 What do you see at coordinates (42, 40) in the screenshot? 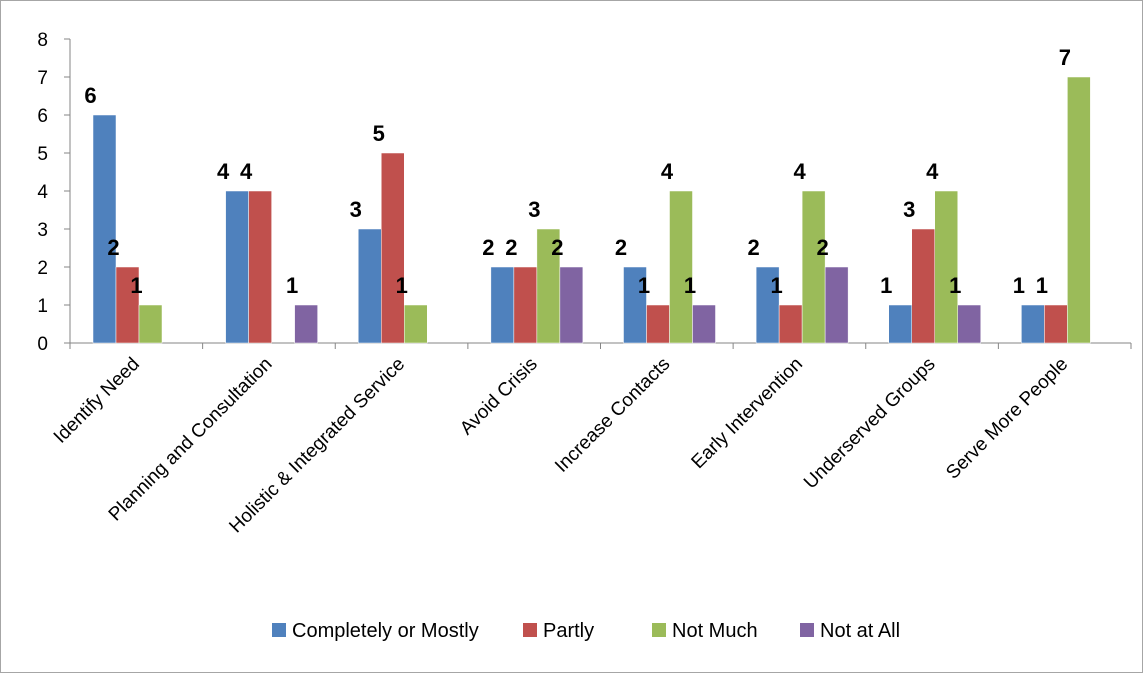
I see `y-tick-label: 8` at bounding box center [42, 40].